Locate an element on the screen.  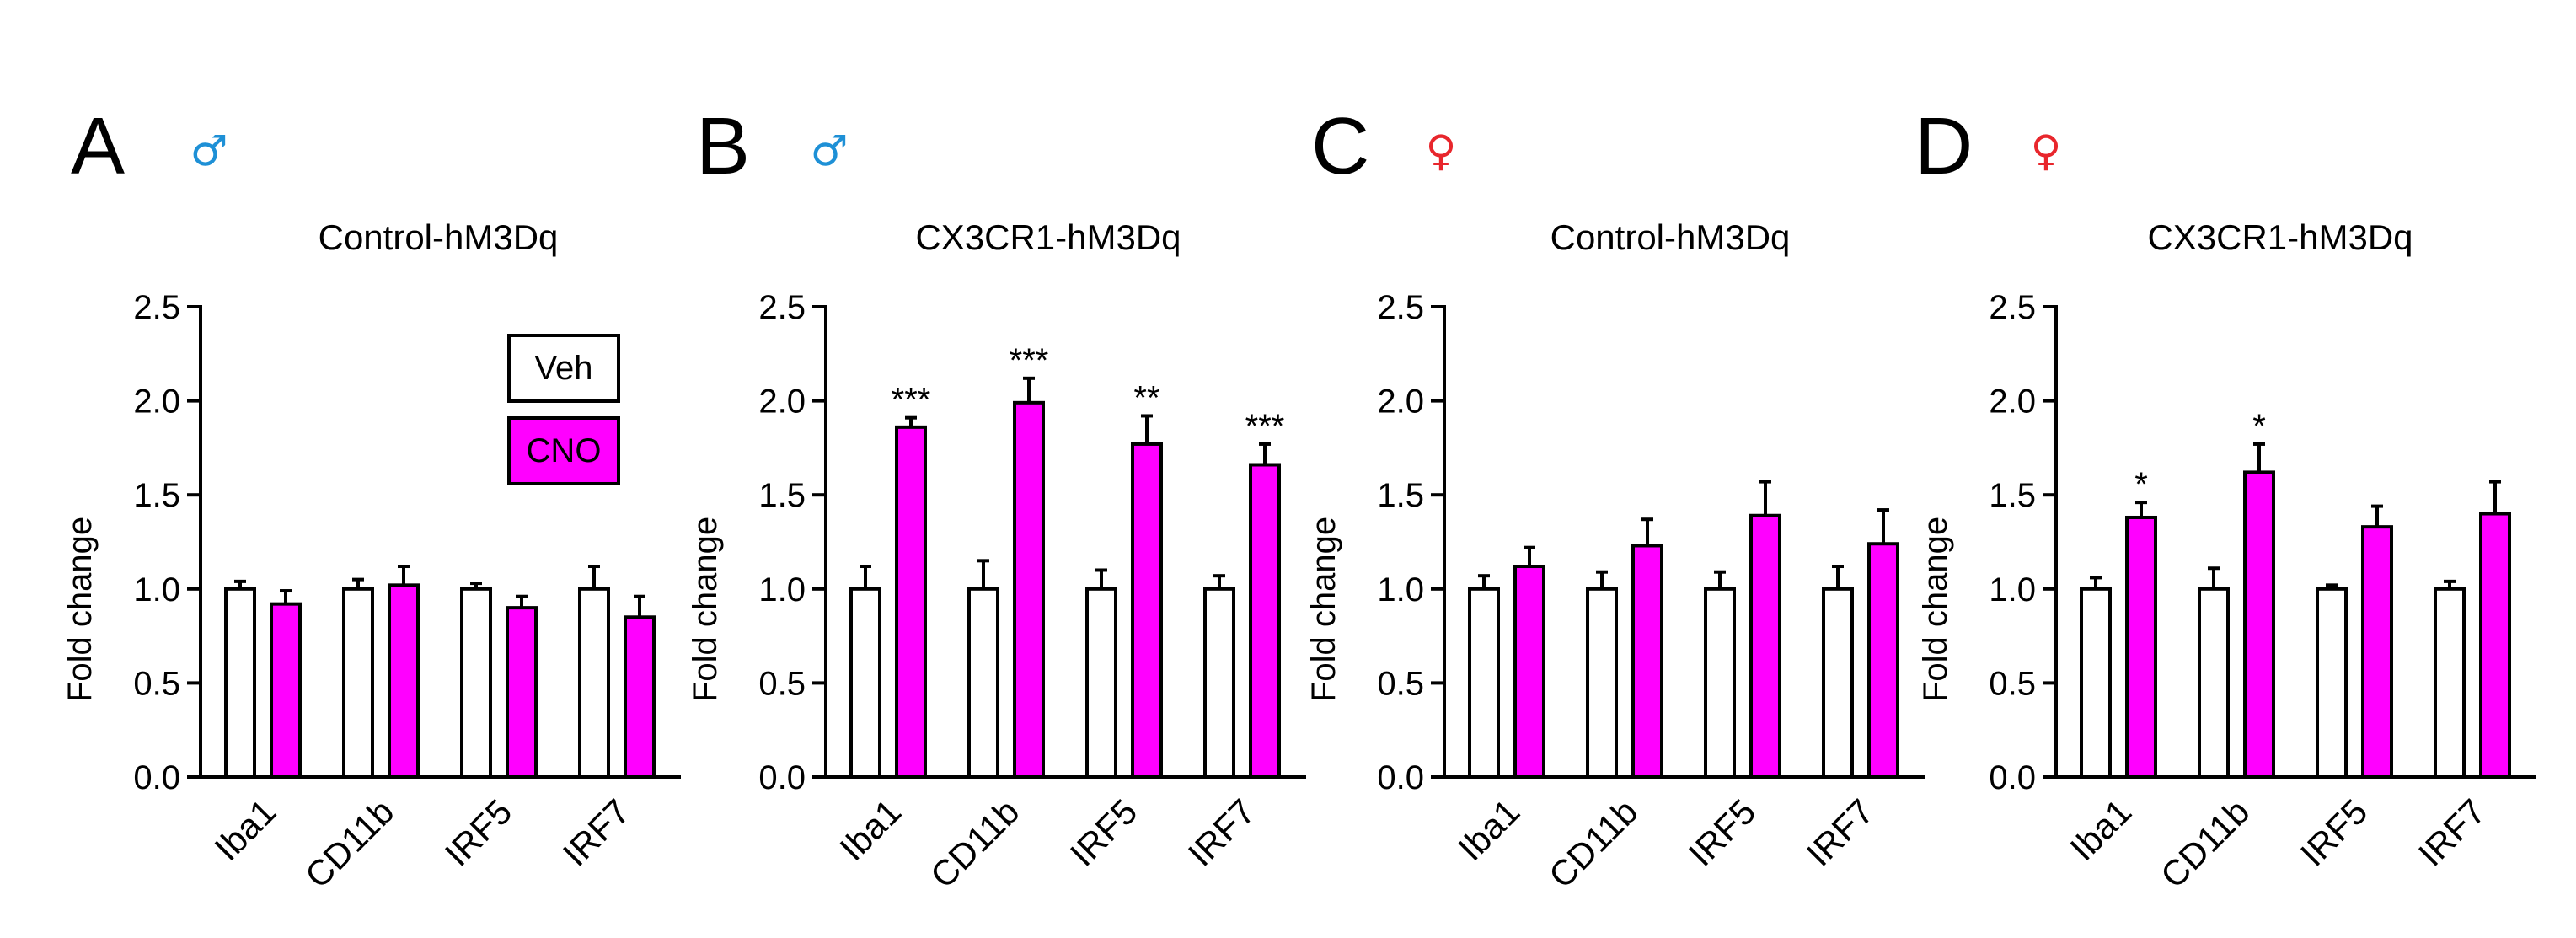
panel-letter: A is located at coordinates (98, 146).